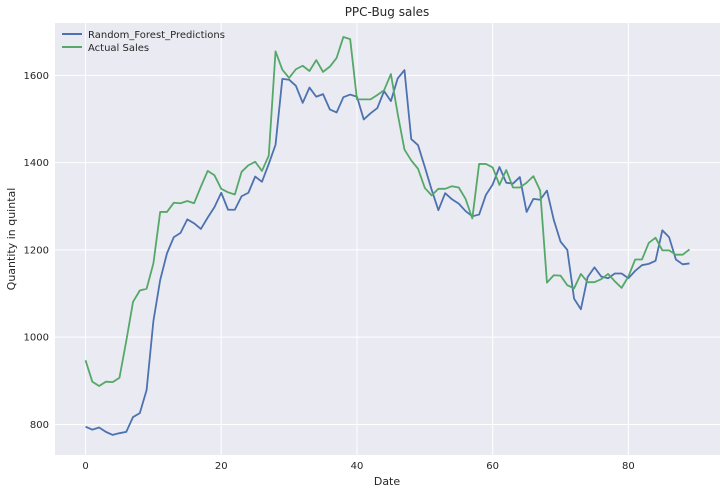 This screenshot has height=493, width=727. Describe the element at coordinates (143, 42) in the screenshot. I see `legend: Random_Forest_Predictions Actual Sales` at that location.